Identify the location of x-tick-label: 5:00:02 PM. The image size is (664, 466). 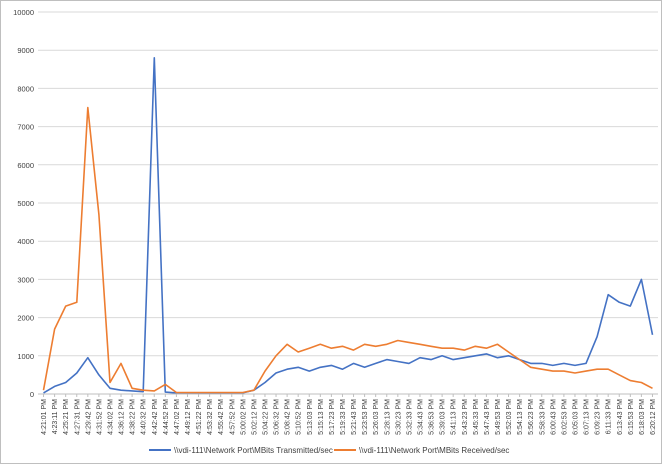
(243, 417).